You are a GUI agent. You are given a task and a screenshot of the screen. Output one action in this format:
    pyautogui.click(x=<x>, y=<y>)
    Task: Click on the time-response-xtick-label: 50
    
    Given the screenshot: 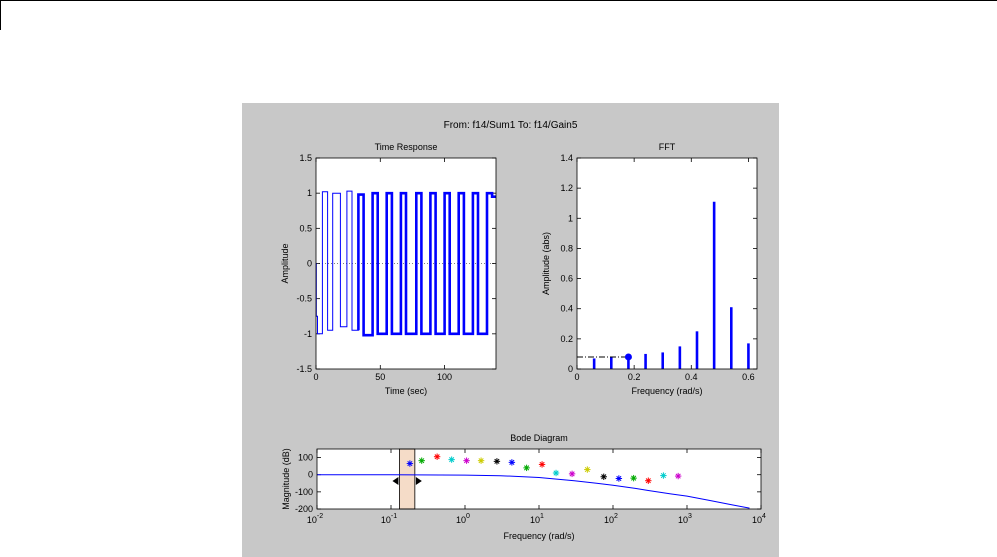 What is the action you would take?
    pyautogui.click(x=380, y=377)
    